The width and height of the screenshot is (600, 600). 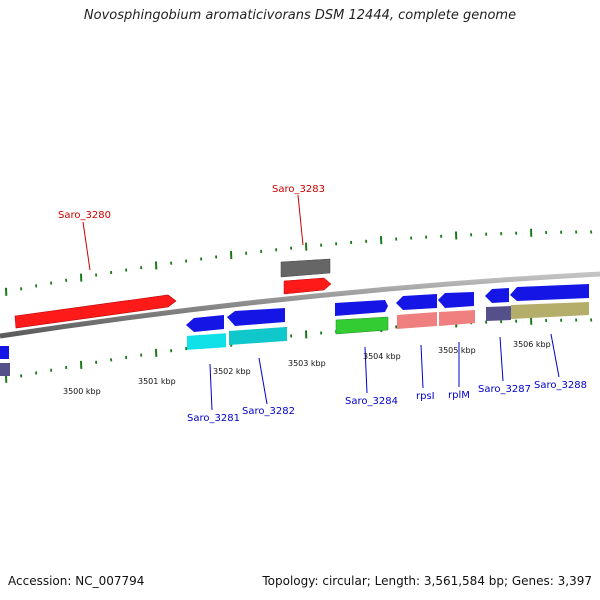 I want to click on gene-rpsI, so click(x=416, y=302).